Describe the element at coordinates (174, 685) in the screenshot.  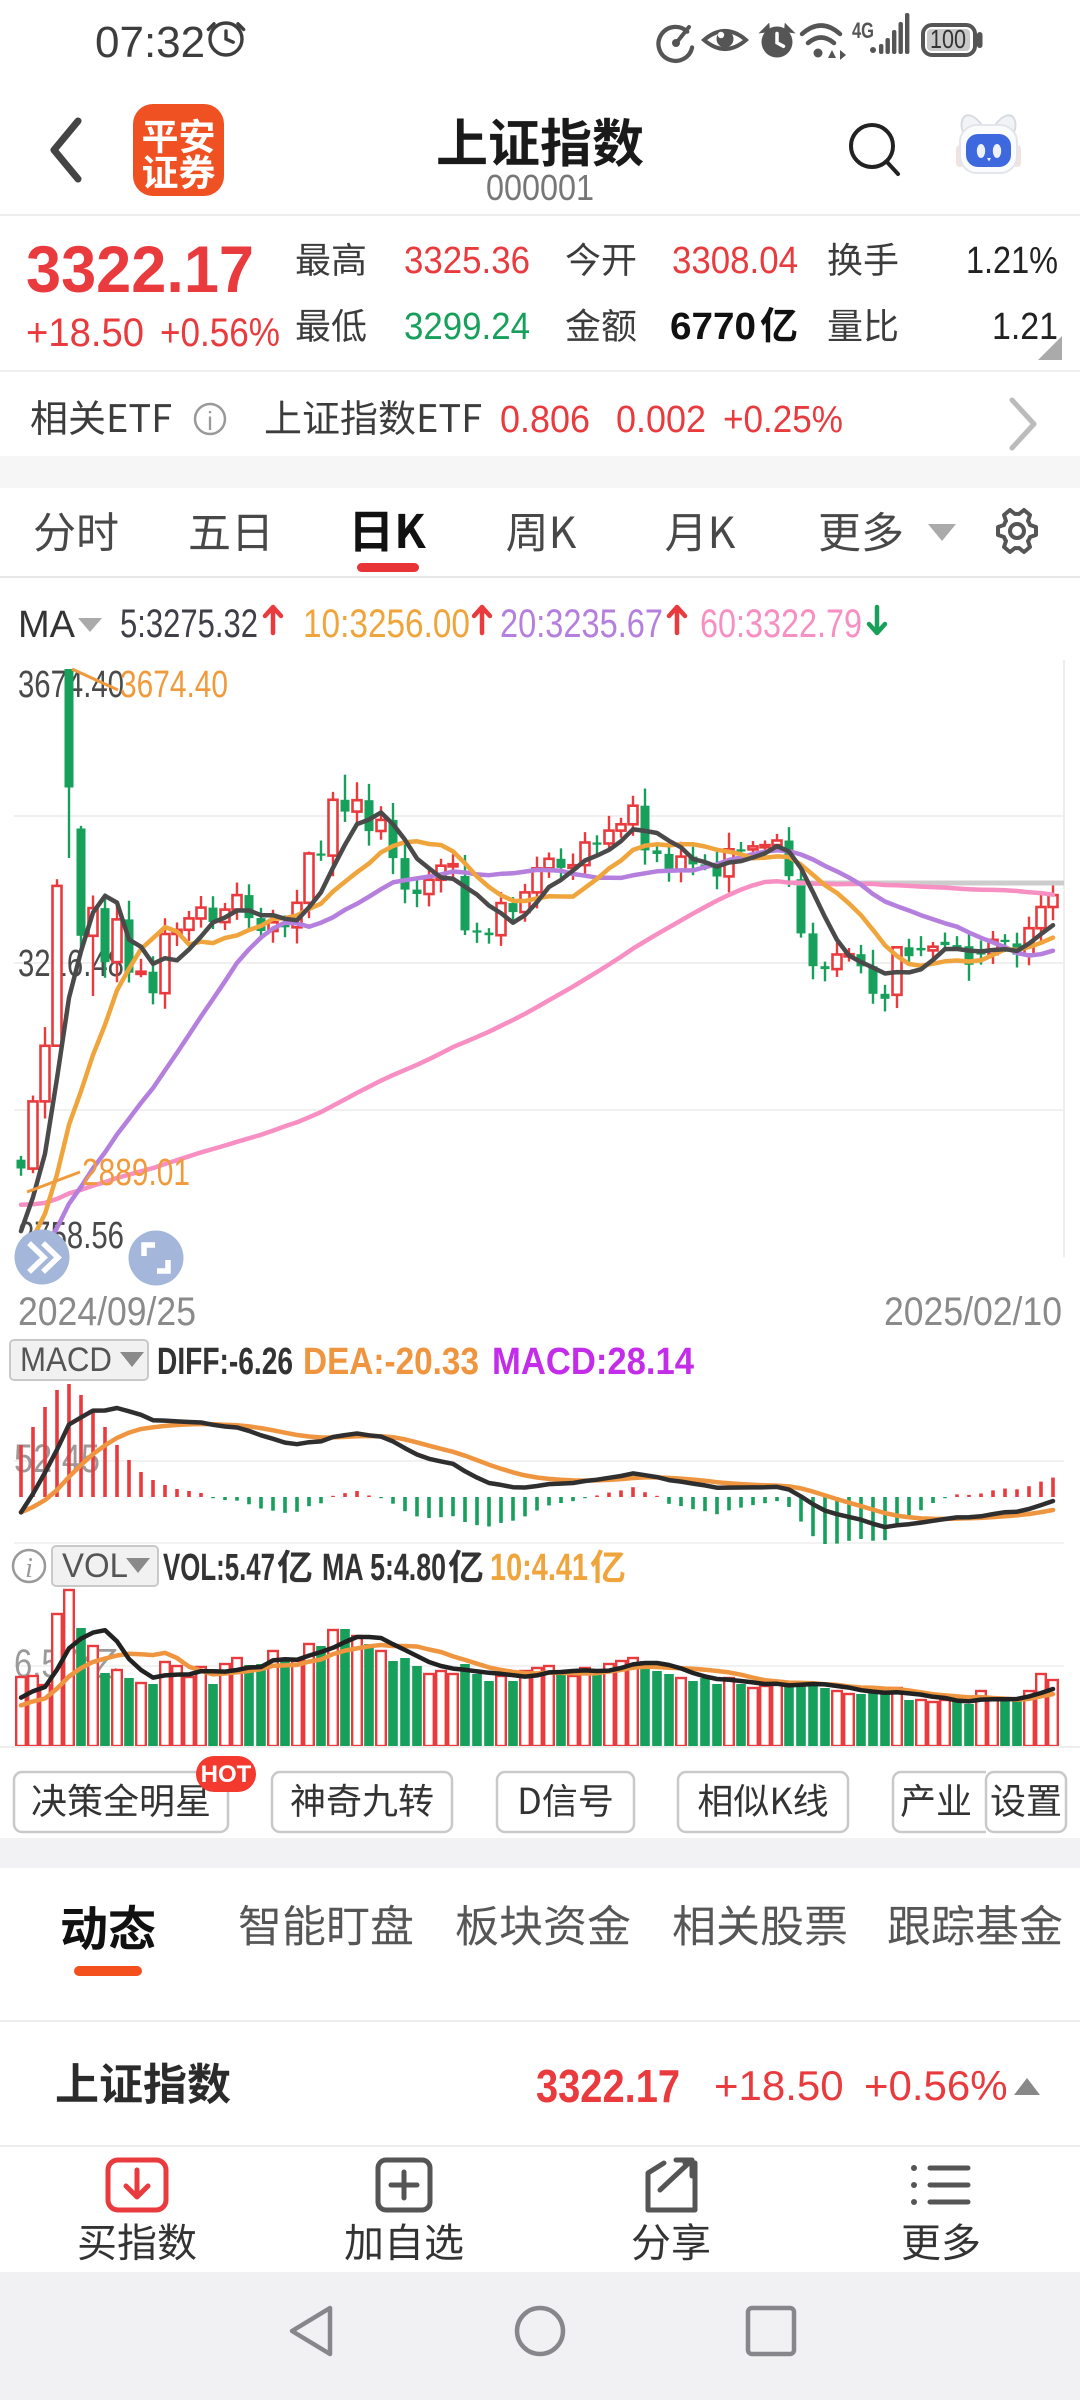
I see `svg-text: 3674.40` at that location.